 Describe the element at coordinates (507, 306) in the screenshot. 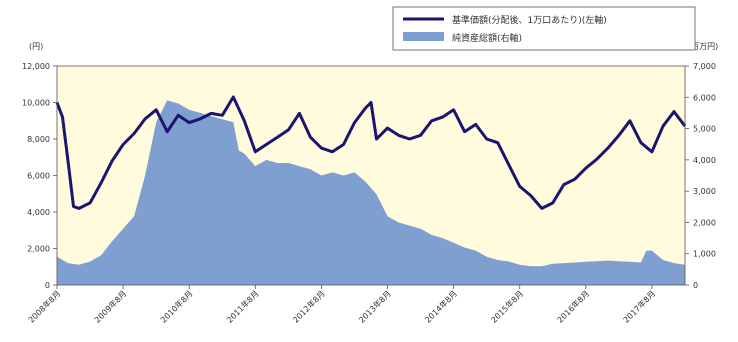

I see `x-tick-label: 2015年8月` at that location.